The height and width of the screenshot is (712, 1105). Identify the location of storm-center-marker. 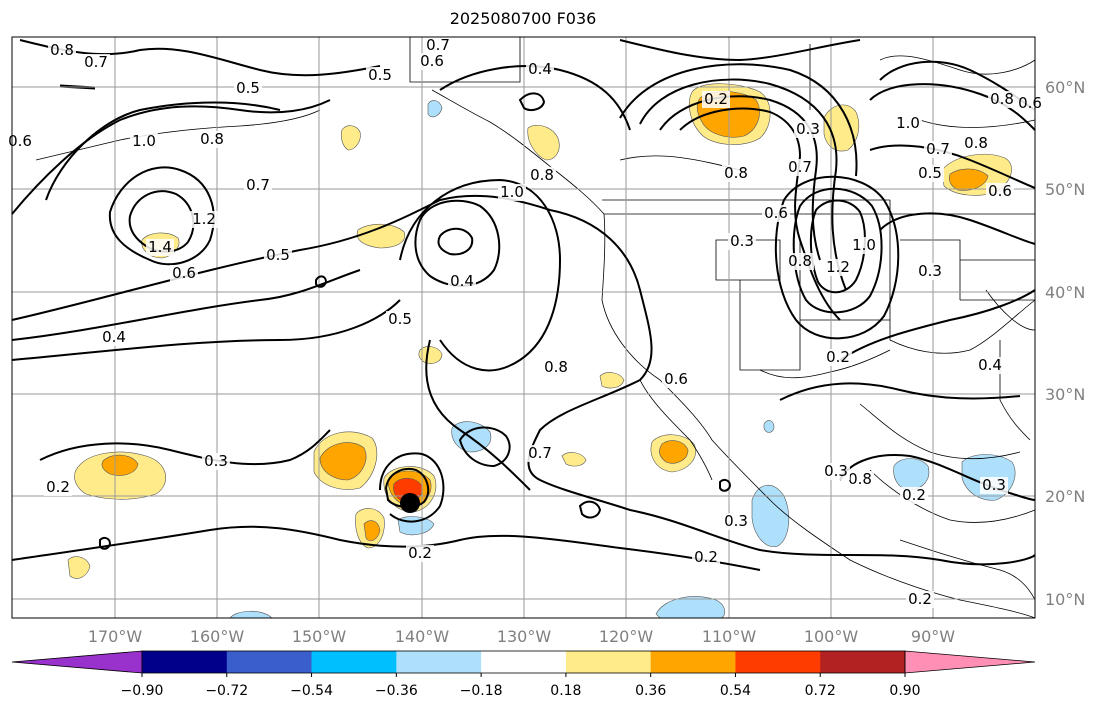
(410, 503).